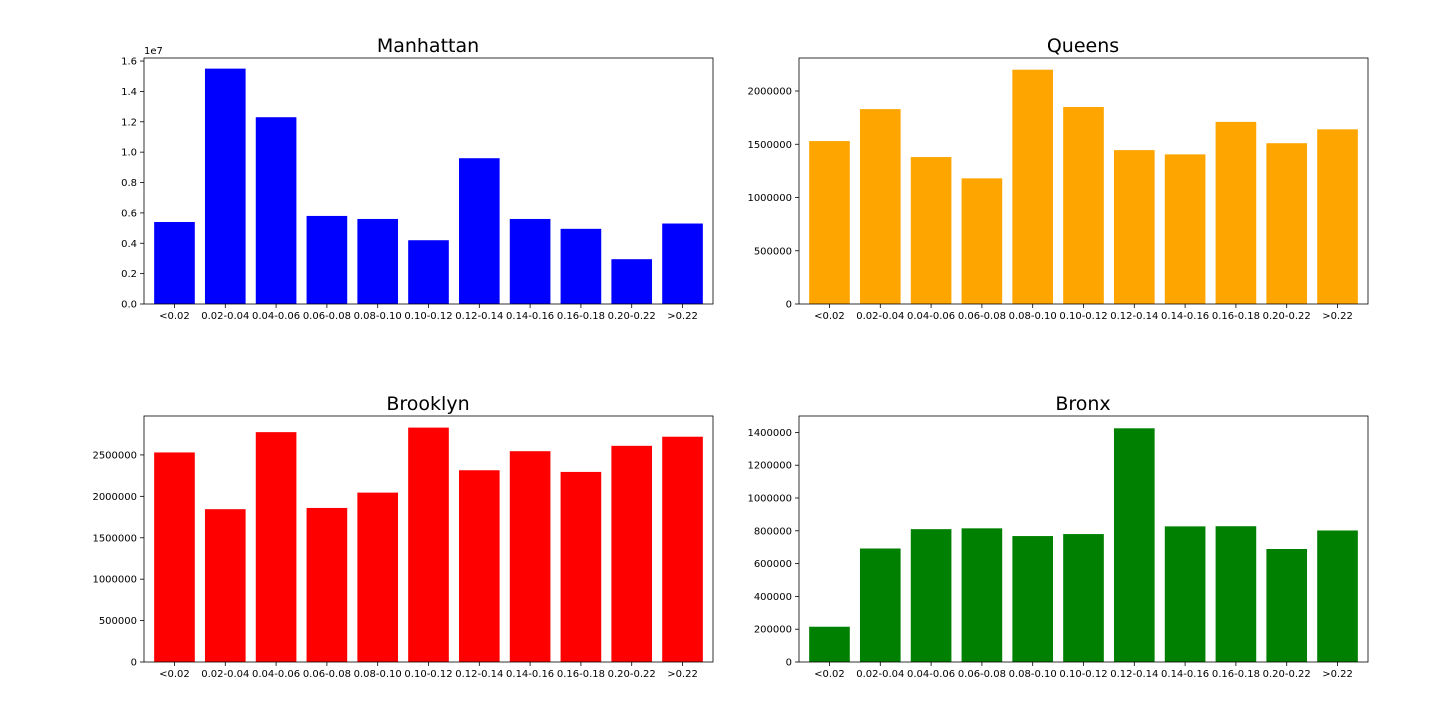  I want to click on y-tick-label: 400000, so click(773, 597).